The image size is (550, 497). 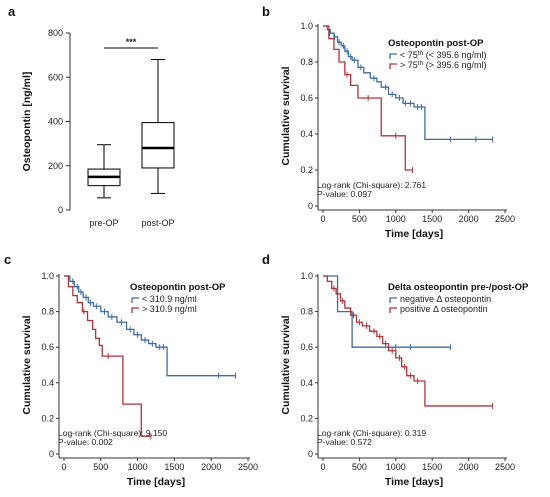 What do you see at coordinates (55, 77) in the screenshot?
I see `y-tick-label-a: 600` at bounding box center [55, 77].